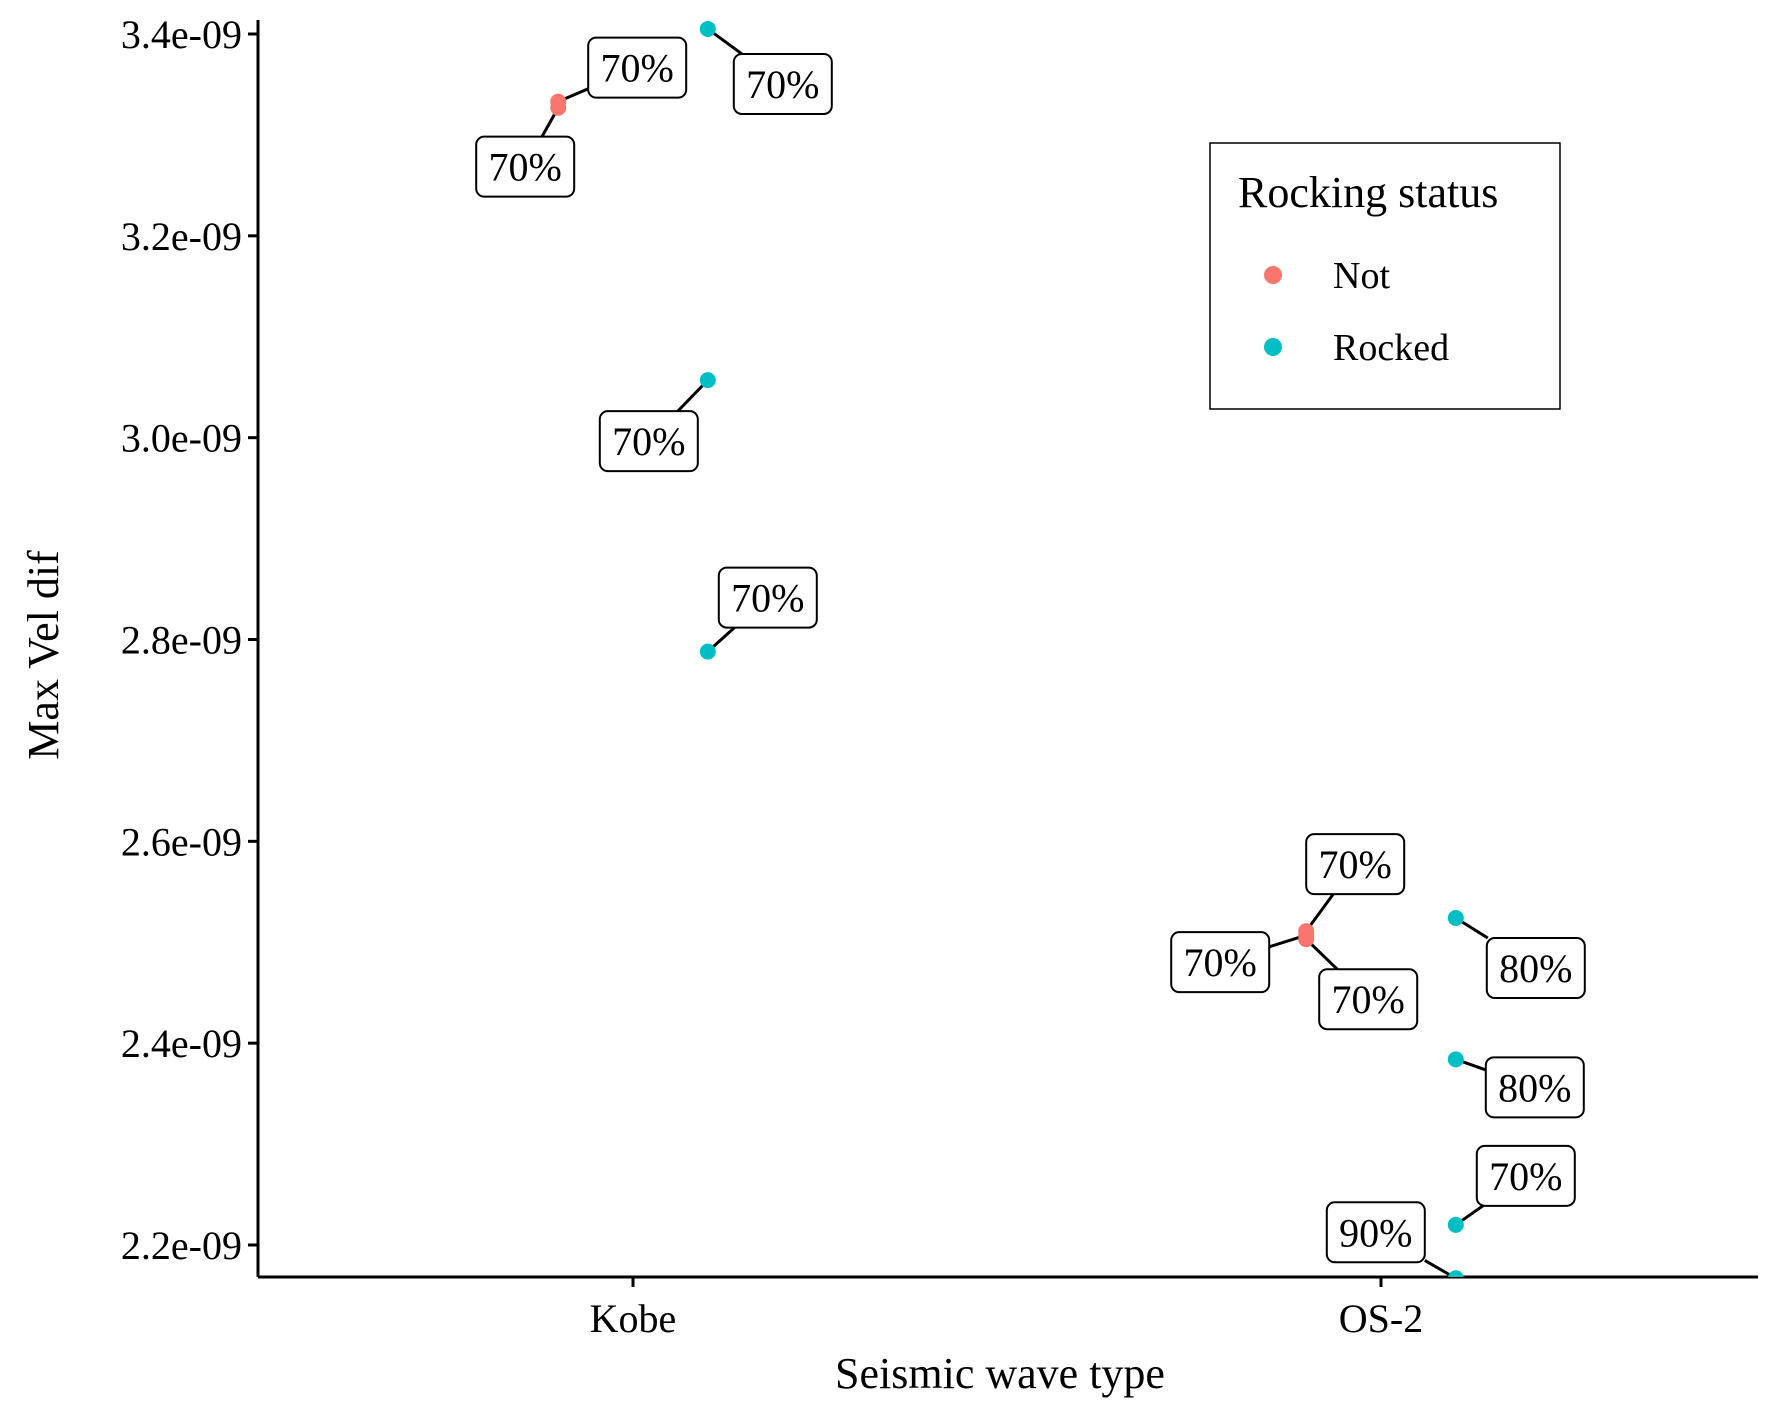 The width and height of the screenshot is (1771, 1422). What do you see at coordinates (181, 640) in the screenshot?
I see `y-tick-label: 2.8e-09` at bounding box center [181, 640].